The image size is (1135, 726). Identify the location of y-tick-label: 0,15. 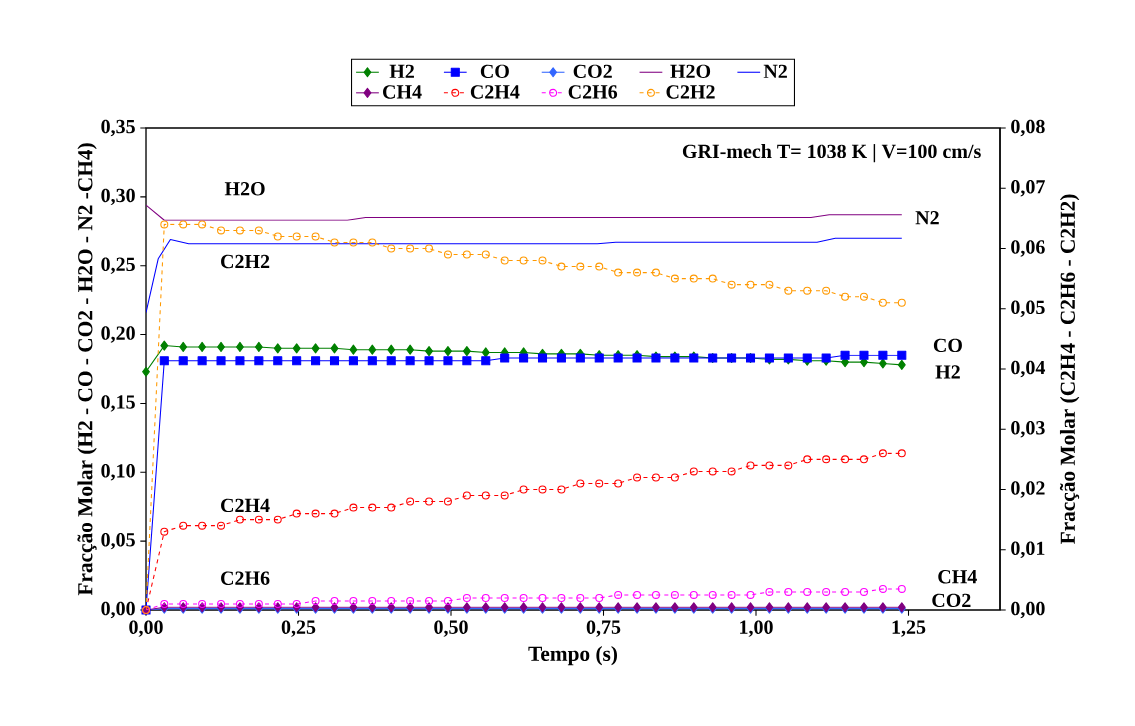
(118, 403).